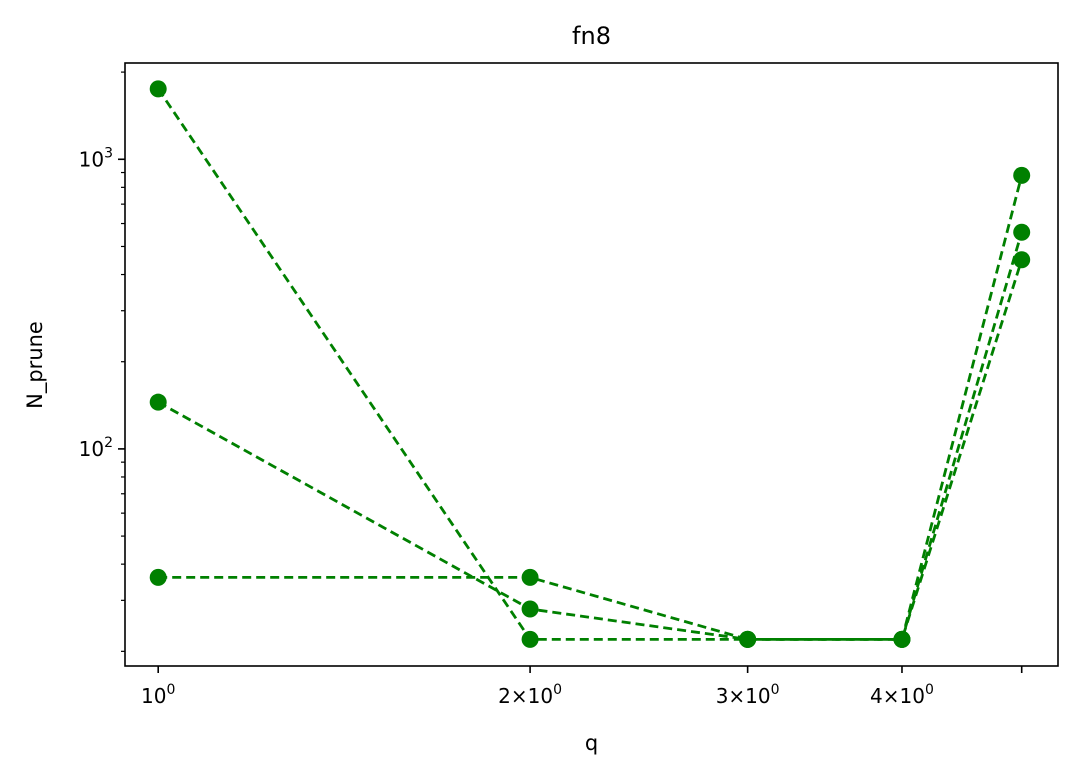  What do you see at coordinates (591, 36) in the screenshot?
I see `chart-title: fn8` at bounding box center [591, 36].